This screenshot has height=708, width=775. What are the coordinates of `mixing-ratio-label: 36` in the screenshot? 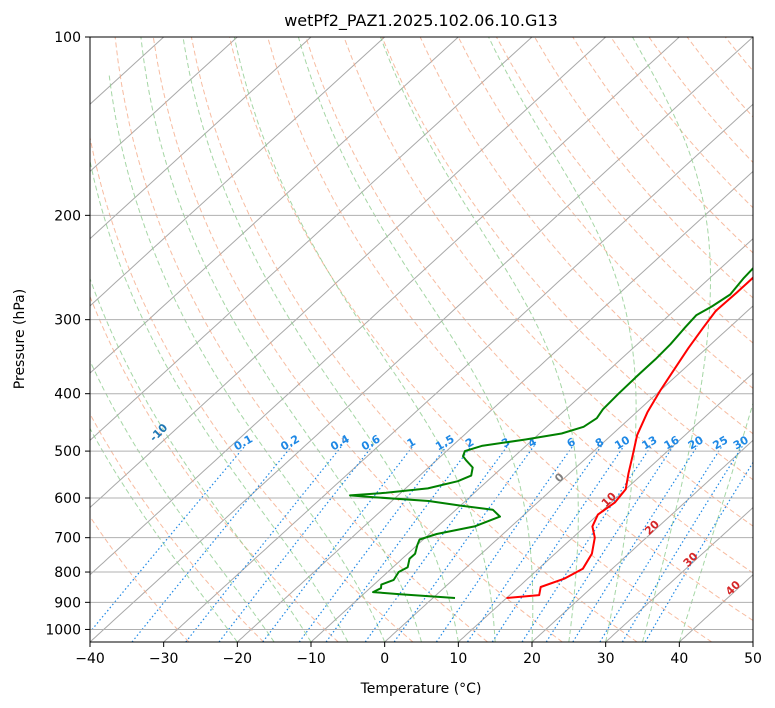 It's located at (762, 442).